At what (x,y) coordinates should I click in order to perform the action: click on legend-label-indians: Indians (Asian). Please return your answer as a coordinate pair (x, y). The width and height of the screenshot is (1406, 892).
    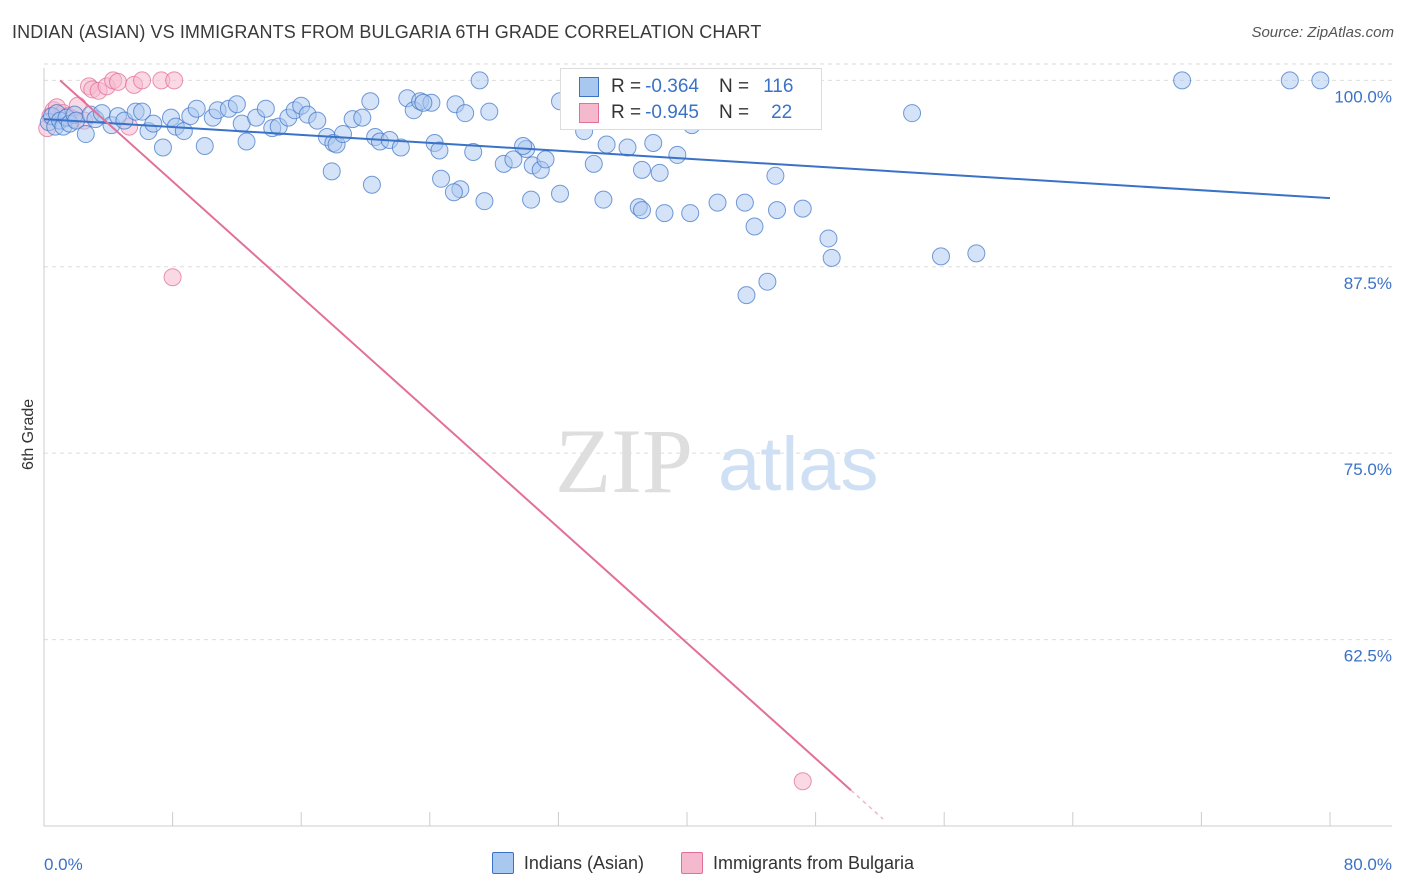
    Looking at the image, I should click on (583, 862).